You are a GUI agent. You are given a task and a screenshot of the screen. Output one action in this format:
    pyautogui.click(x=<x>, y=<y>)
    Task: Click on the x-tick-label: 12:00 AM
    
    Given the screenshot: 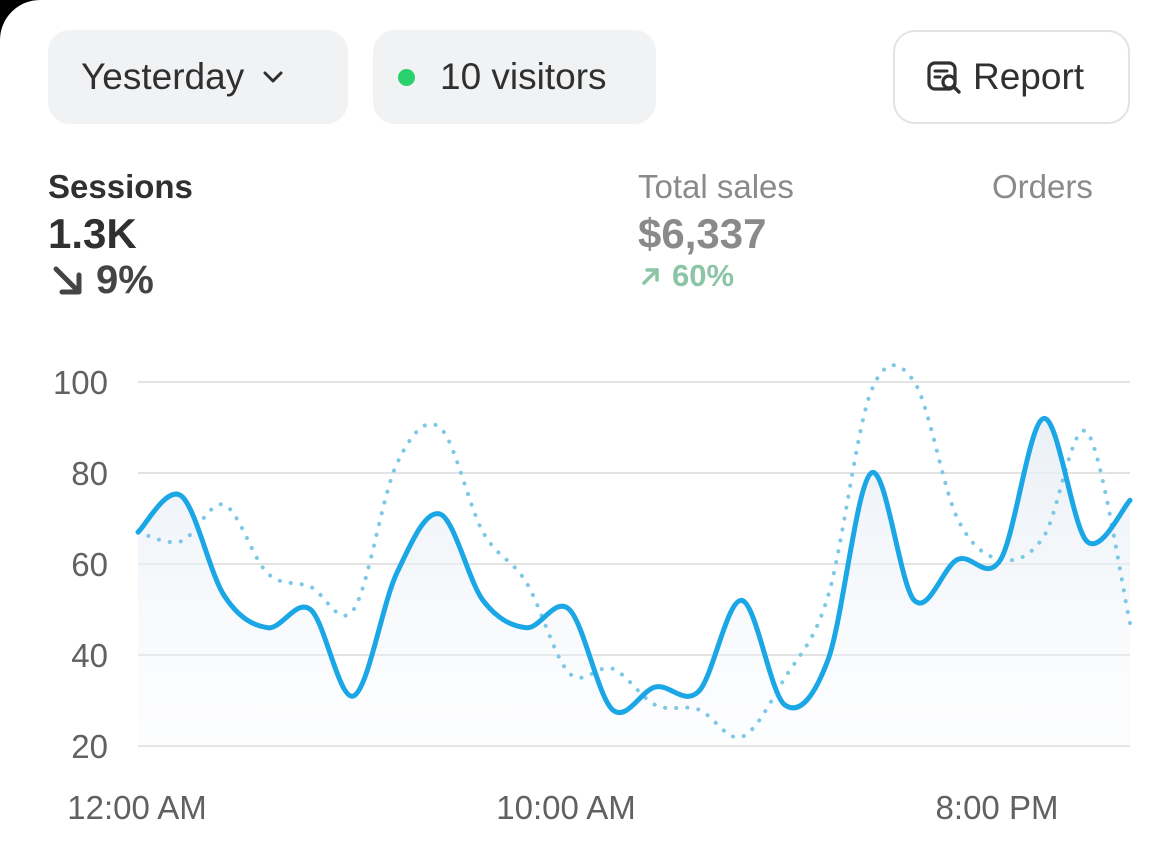 What is the action you would take?
    pyautogui.click(x=136, y=807)
    